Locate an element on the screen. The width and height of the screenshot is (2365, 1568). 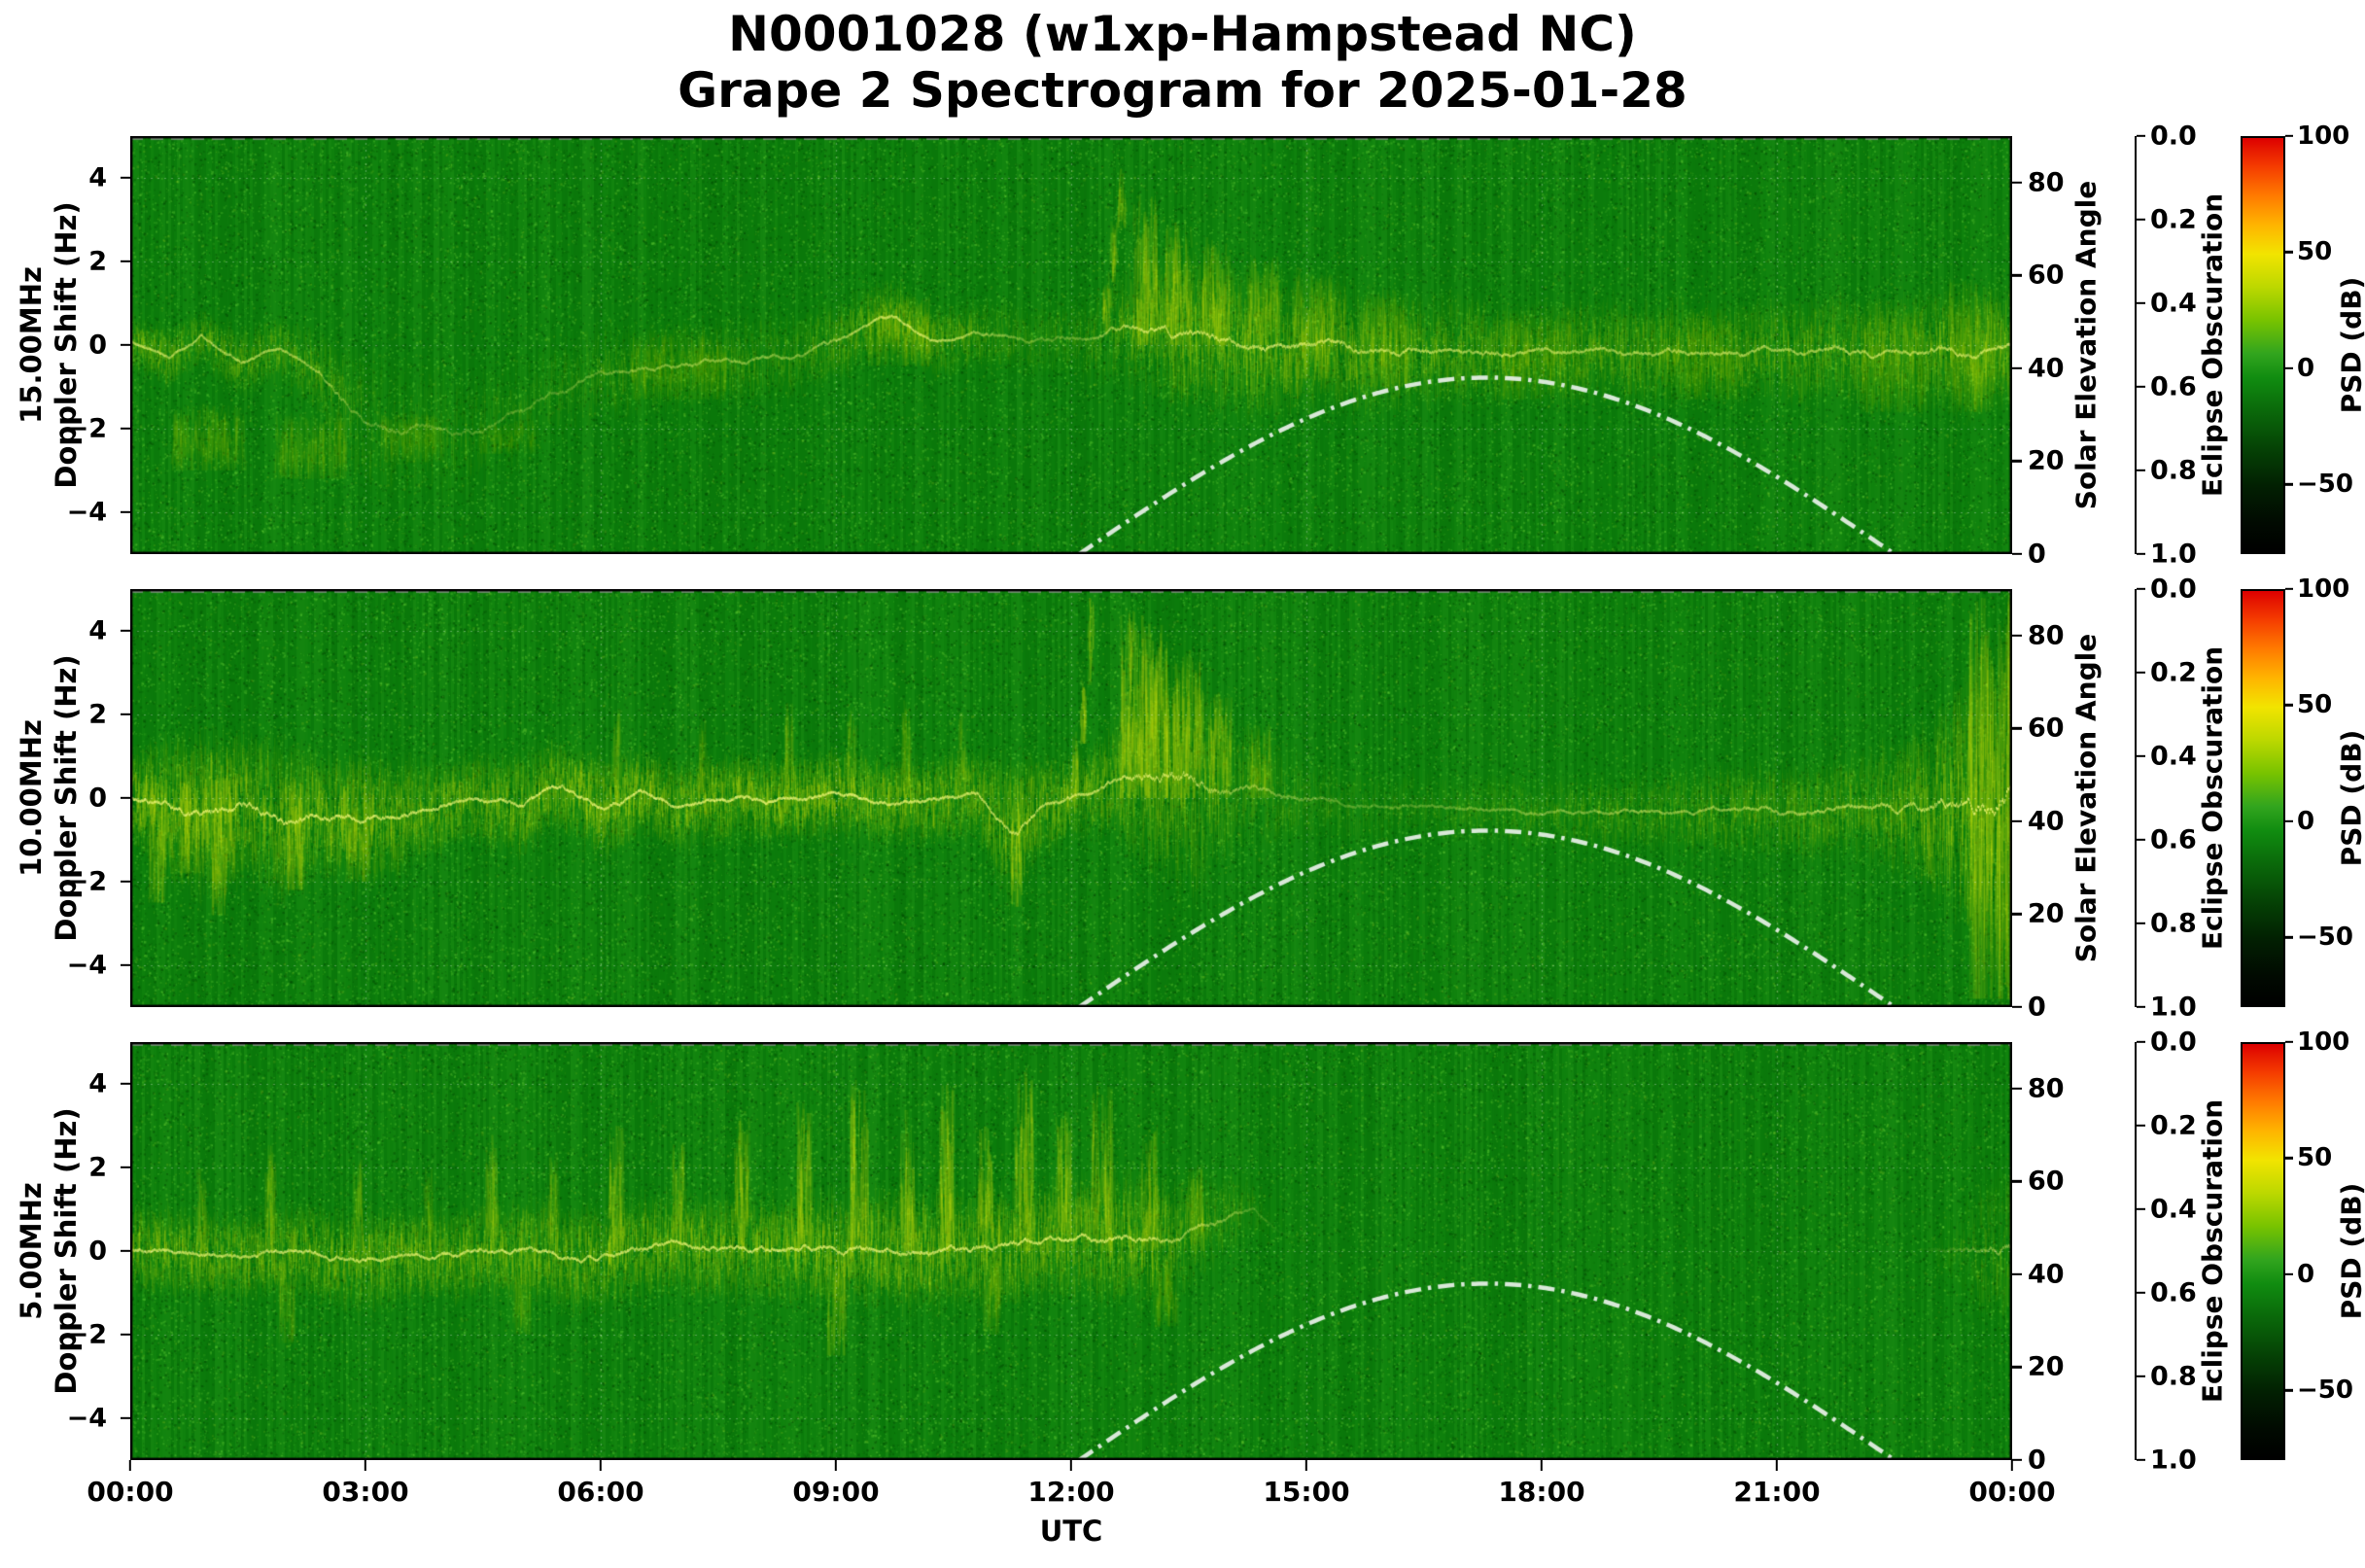
utc-tick-label: 12:00 is located at coordinates (1071, 1492).